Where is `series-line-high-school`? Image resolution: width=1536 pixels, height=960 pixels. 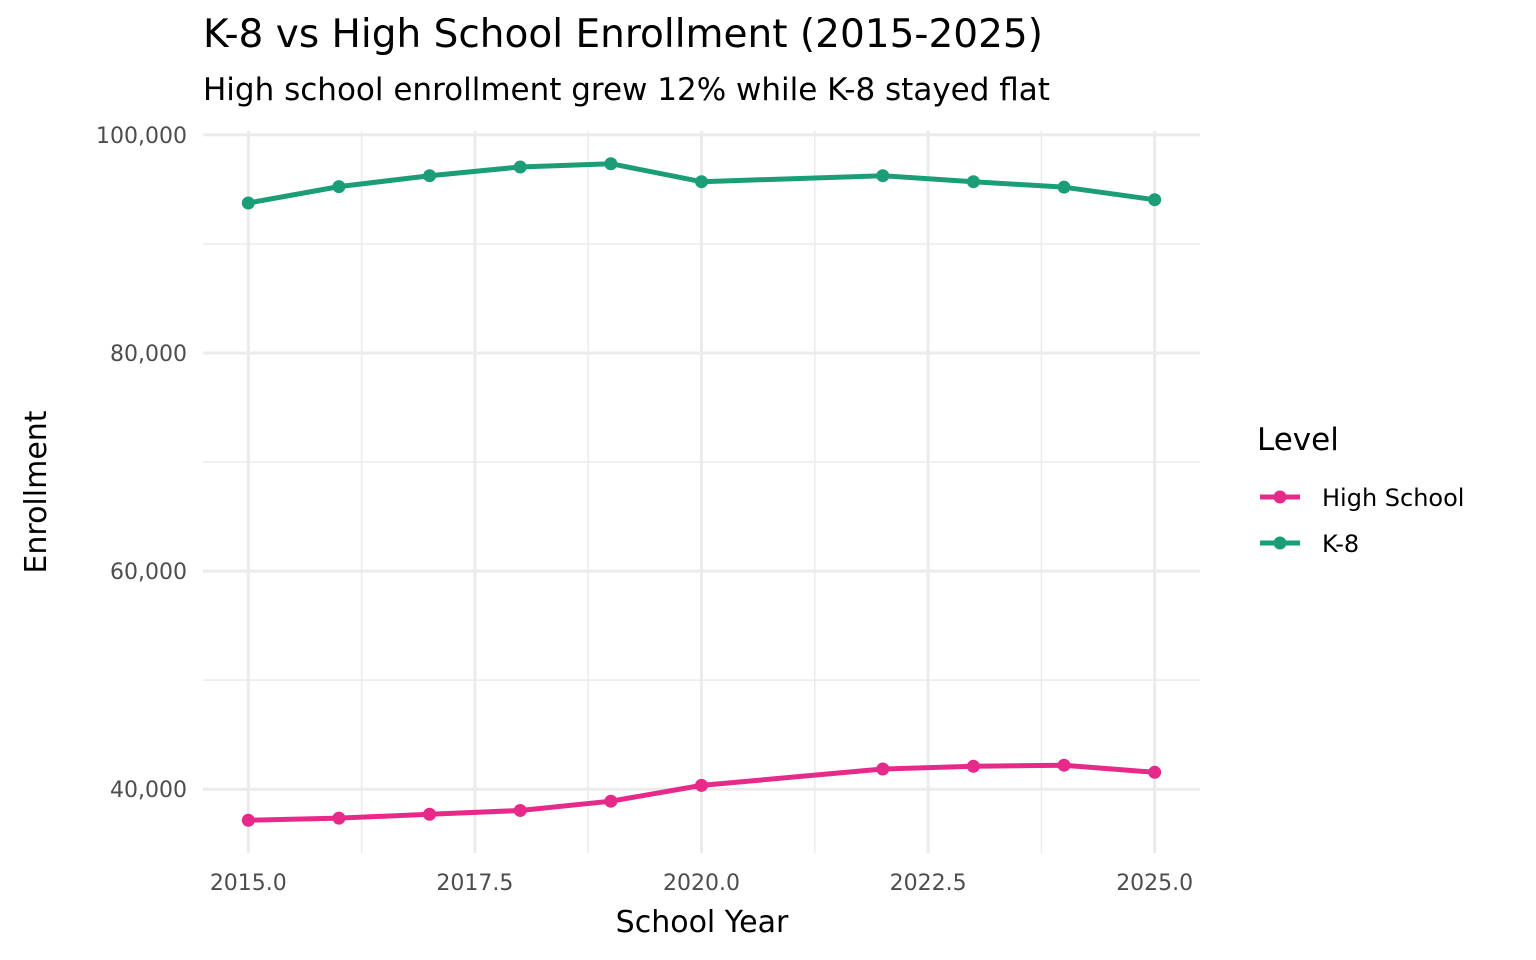 series-line-high-school is located at coordinates (701, 792).